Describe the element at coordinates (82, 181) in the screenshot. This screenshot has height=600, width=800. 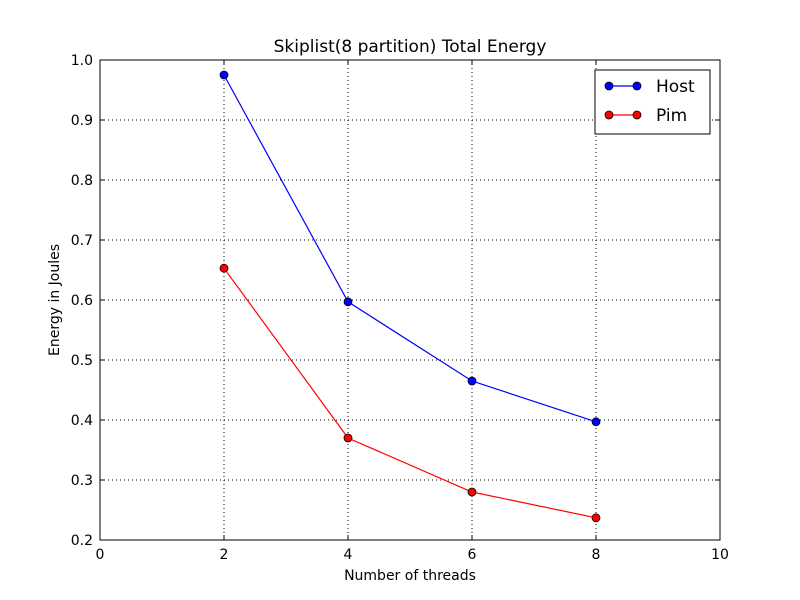
I see `y-tick-label: 0.8` at that location.